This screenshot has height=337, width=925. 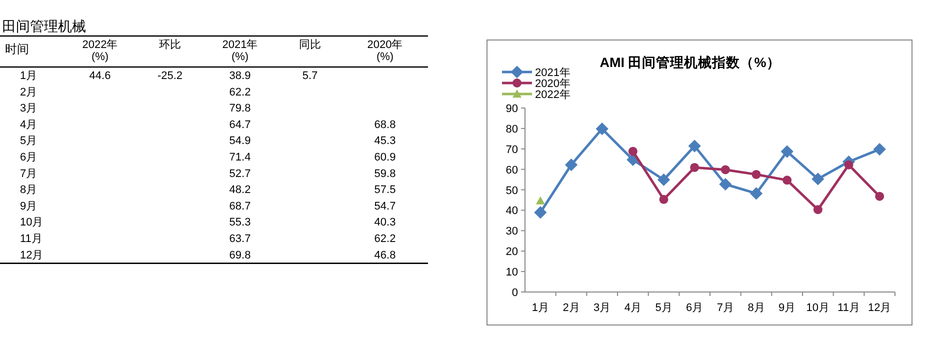 What do you see at coordinates (385, 206) in the screenshot?
I see `data-label: 54.7` at bounding box center [385, 206].